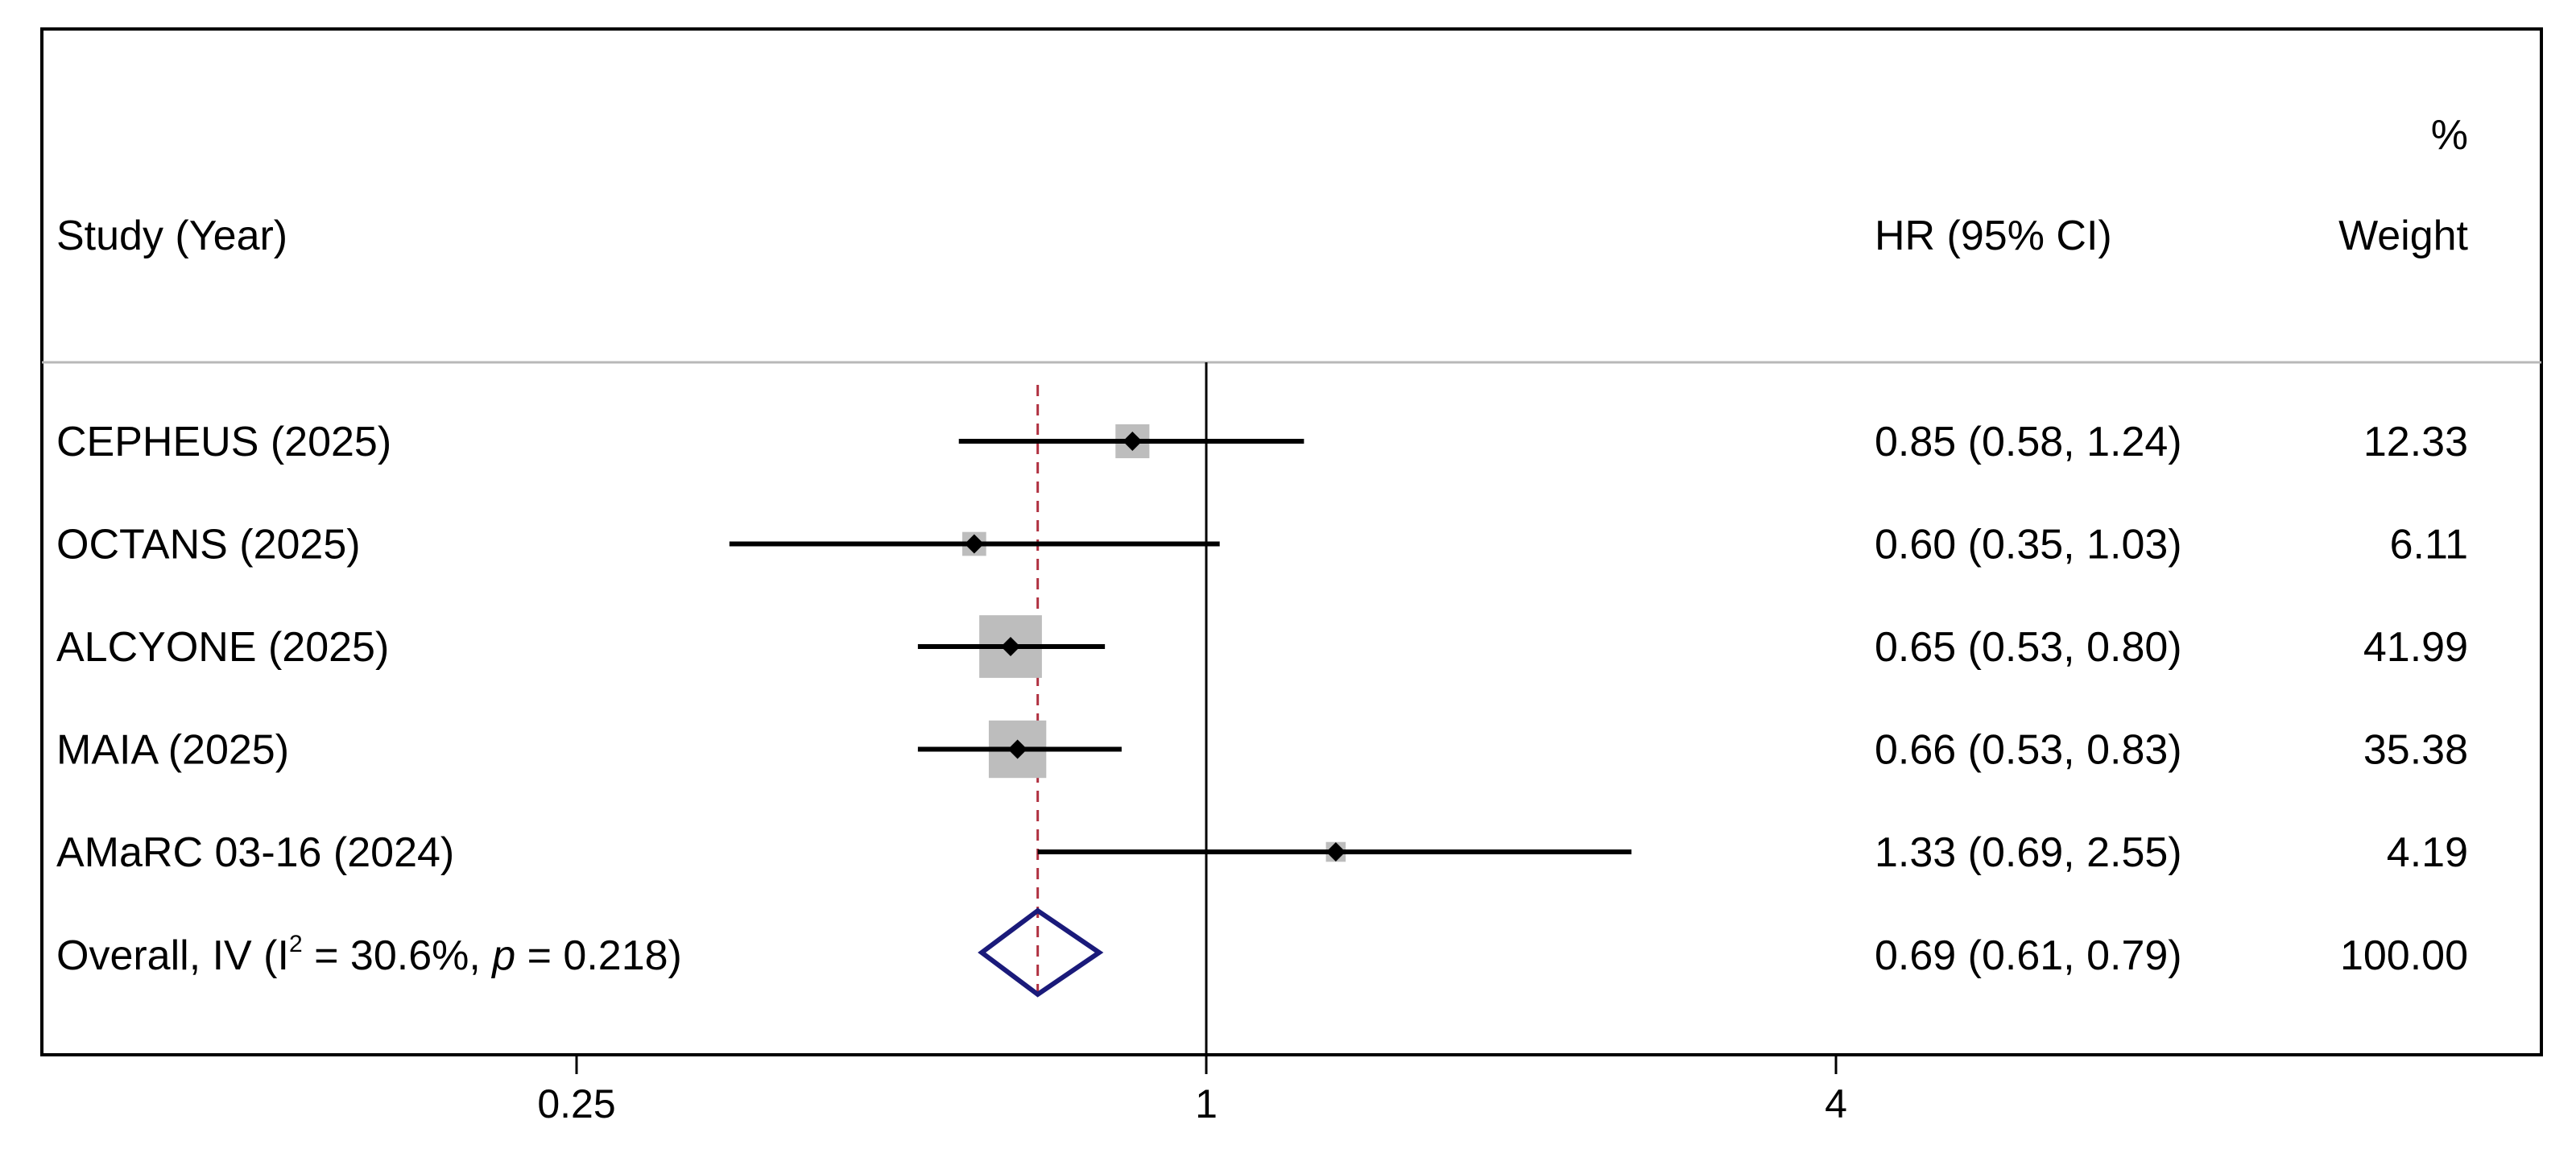 Image resolution: width=2576 pixels, height=1149 pixels. I want to click on weight-column-header: Weight, so click(2403, 236).